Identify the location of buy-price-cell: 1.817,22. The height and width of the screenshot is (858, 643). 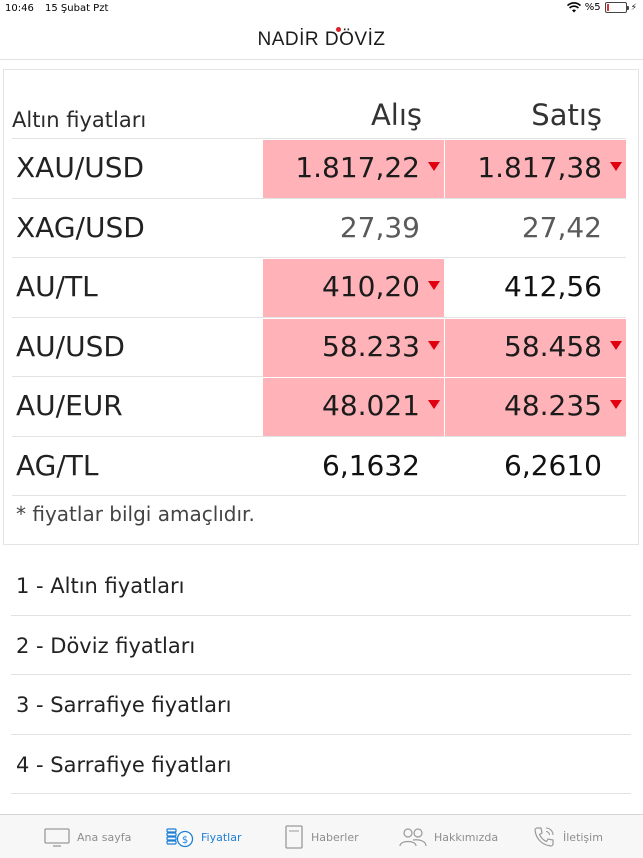
(353, 169).